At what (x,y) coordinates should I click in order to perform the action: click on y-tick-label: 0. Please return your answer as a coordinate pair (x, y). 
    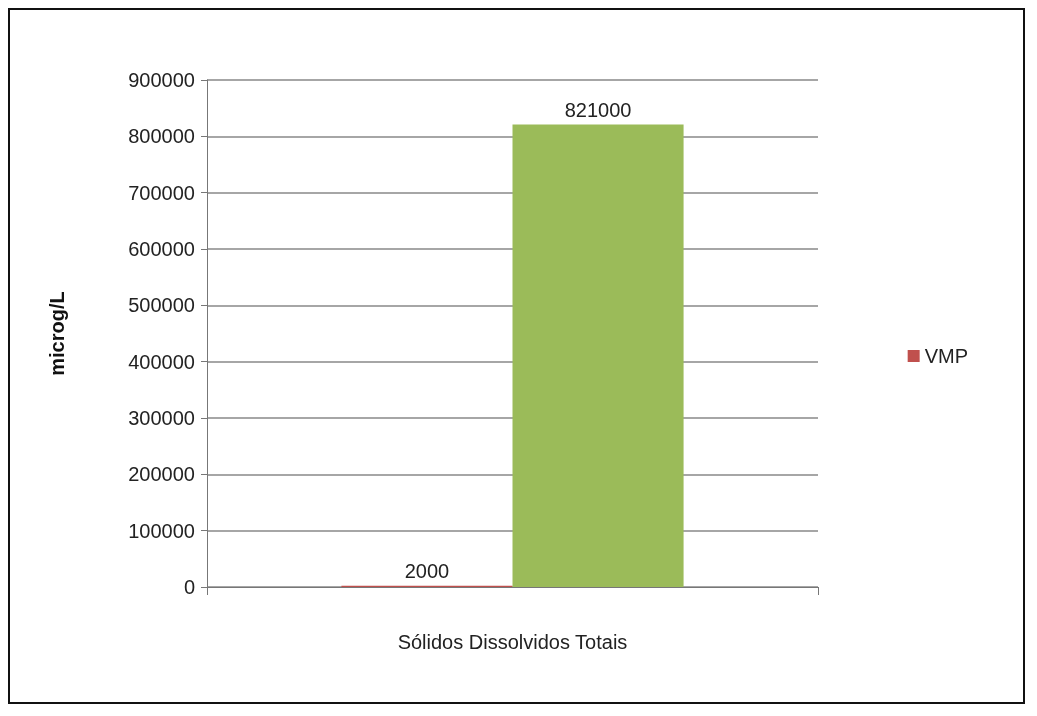
    Looking at the image, I should click on (189, 587).